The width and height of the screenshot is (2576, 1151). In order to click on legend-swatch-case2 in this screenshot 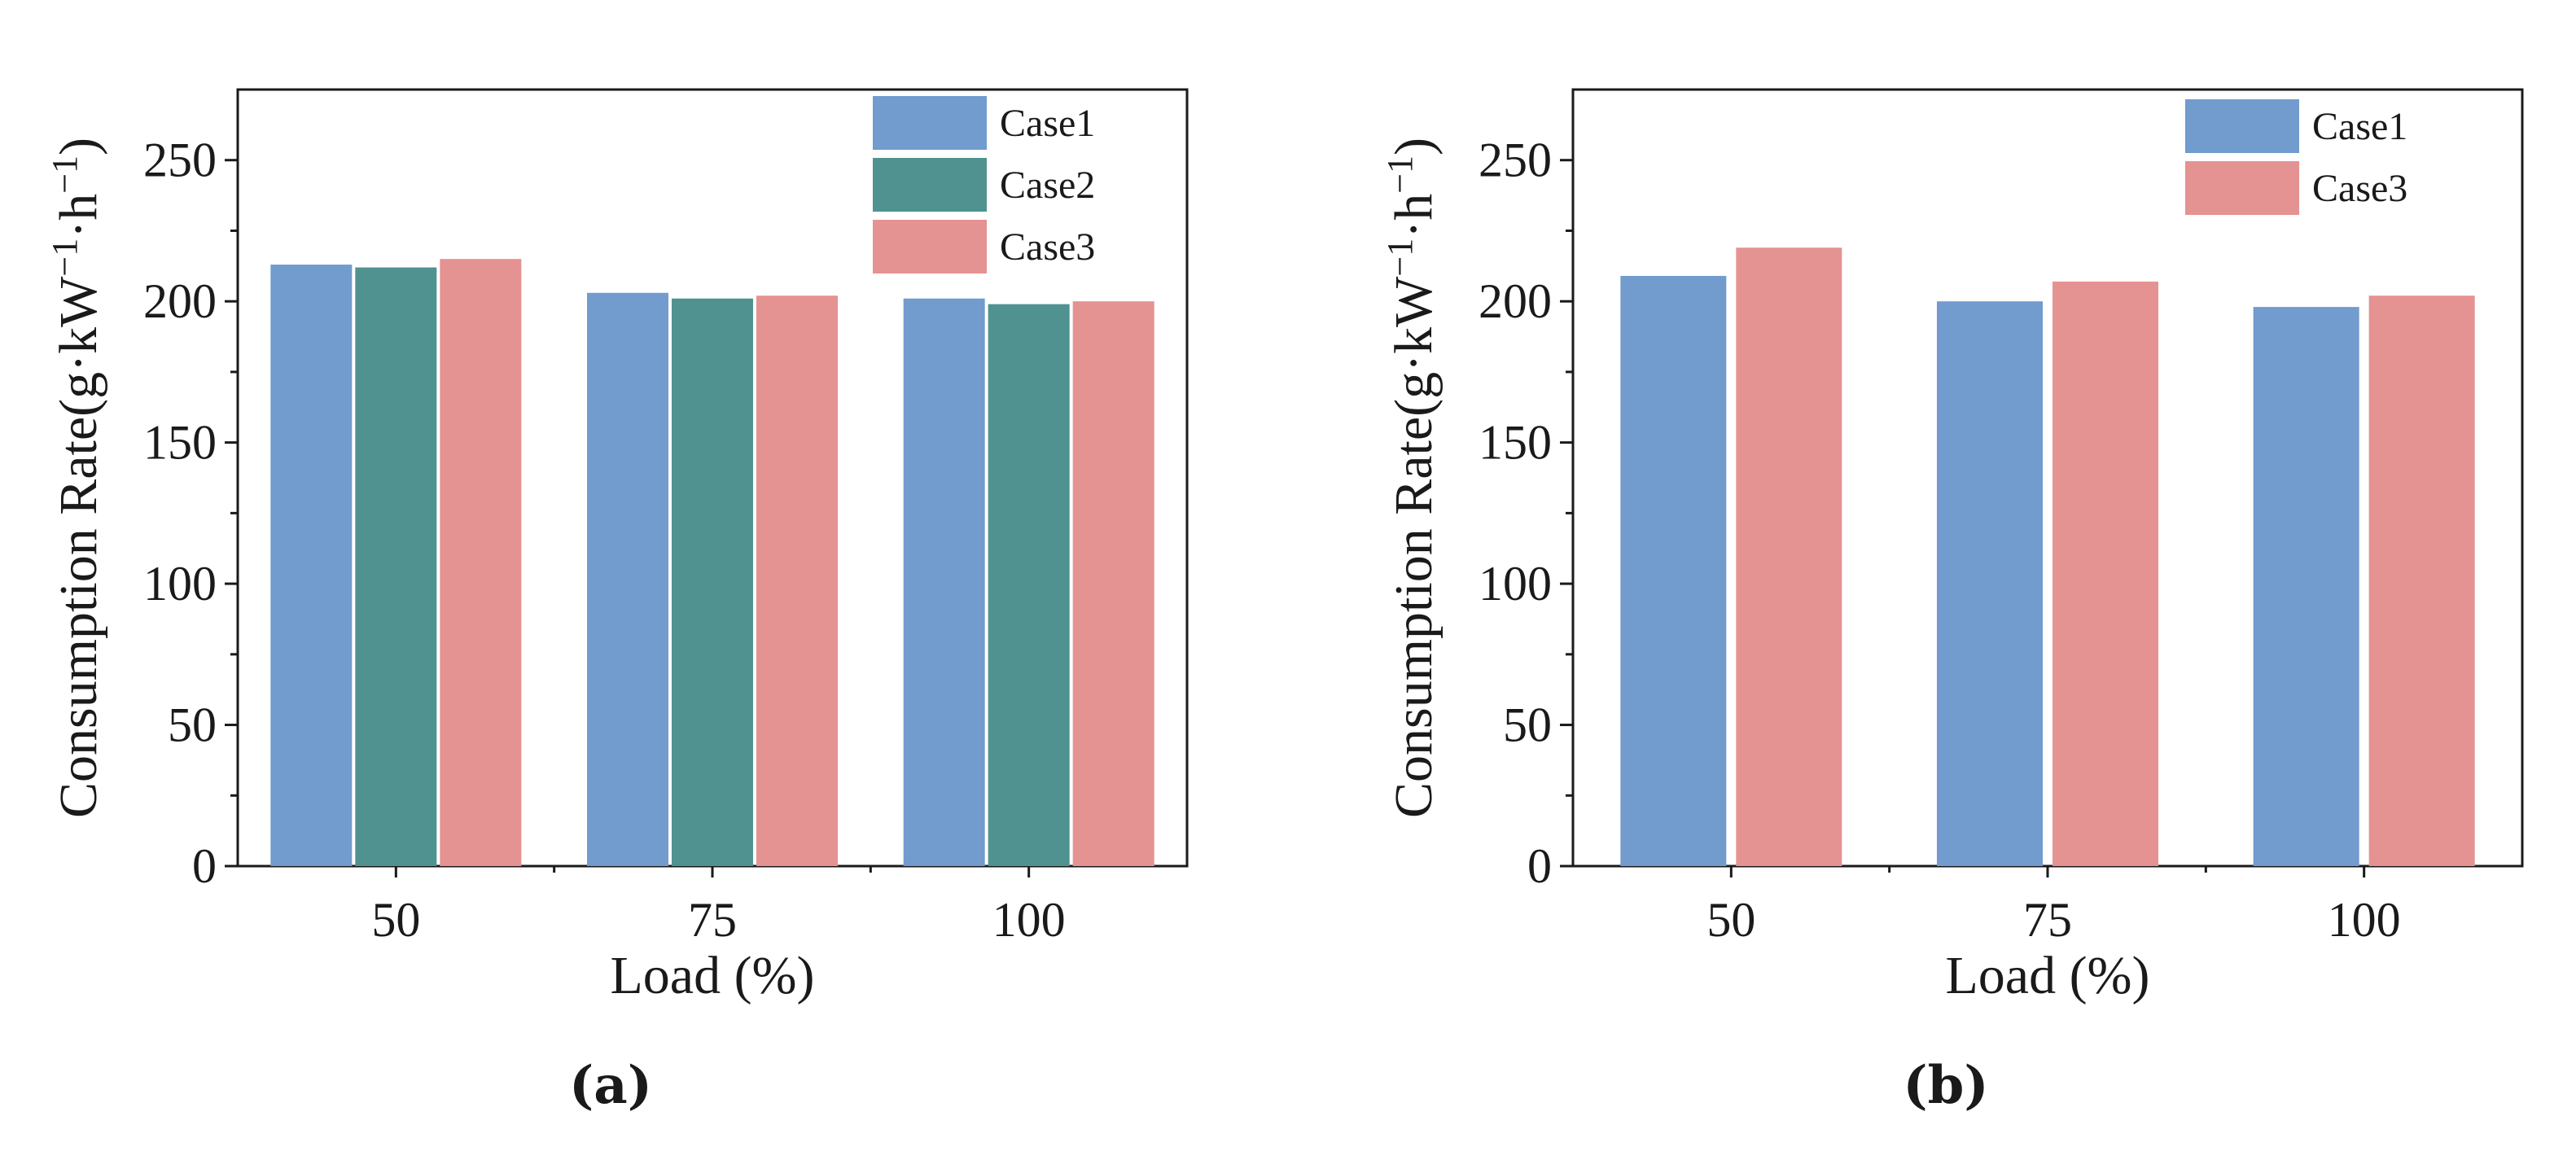, I will do `click(930, 185)`.